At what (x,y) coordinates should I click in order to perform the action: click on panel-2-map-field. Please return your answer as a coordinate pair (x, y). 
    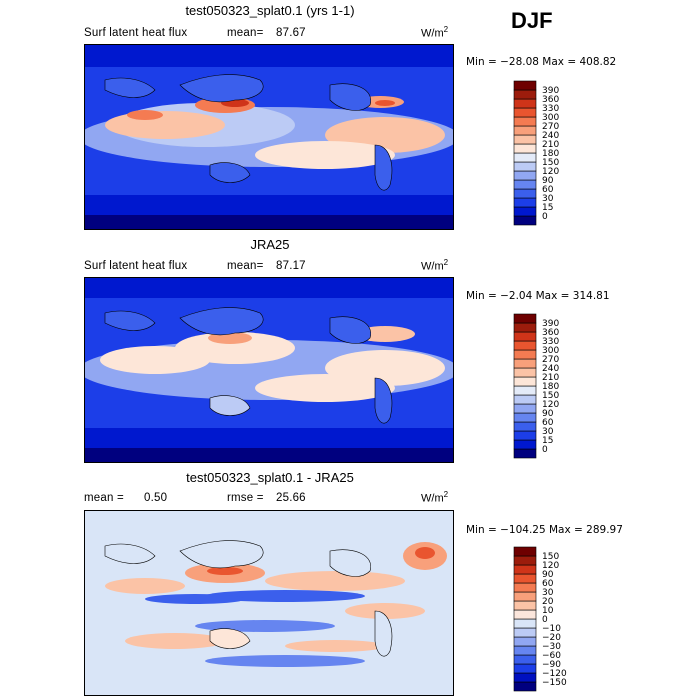
    Looking at the image, I should click on (269, 370).